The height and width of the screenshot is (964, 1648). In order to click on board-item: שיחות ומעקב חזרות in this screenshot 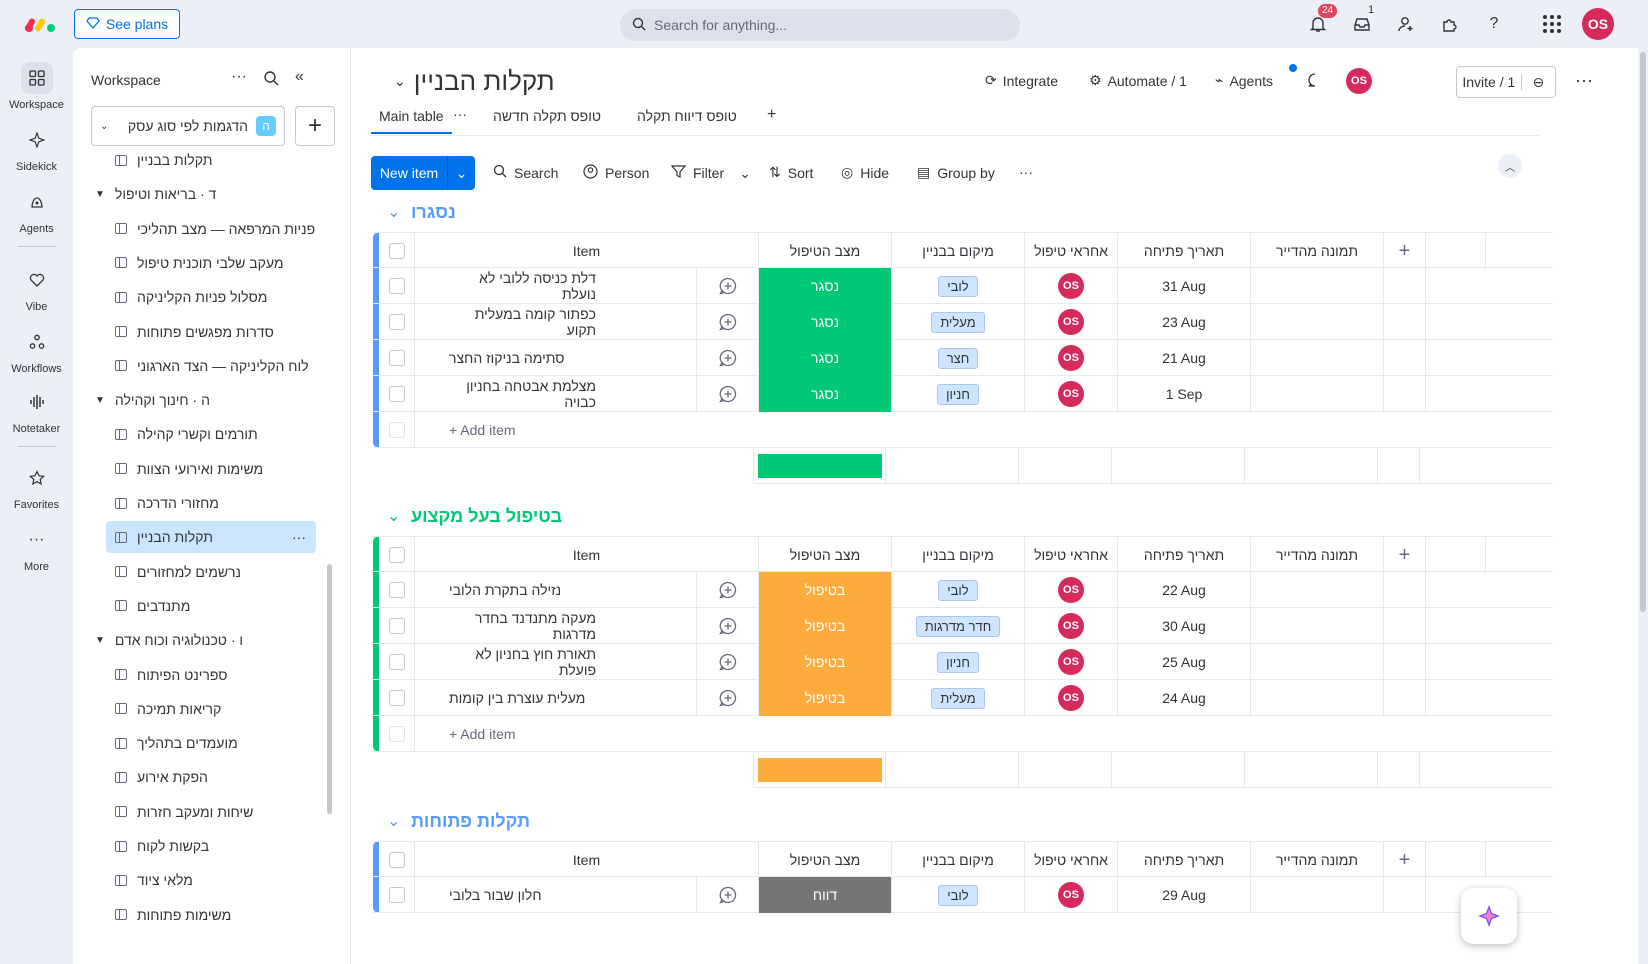, I will do `click(204, 812)`.